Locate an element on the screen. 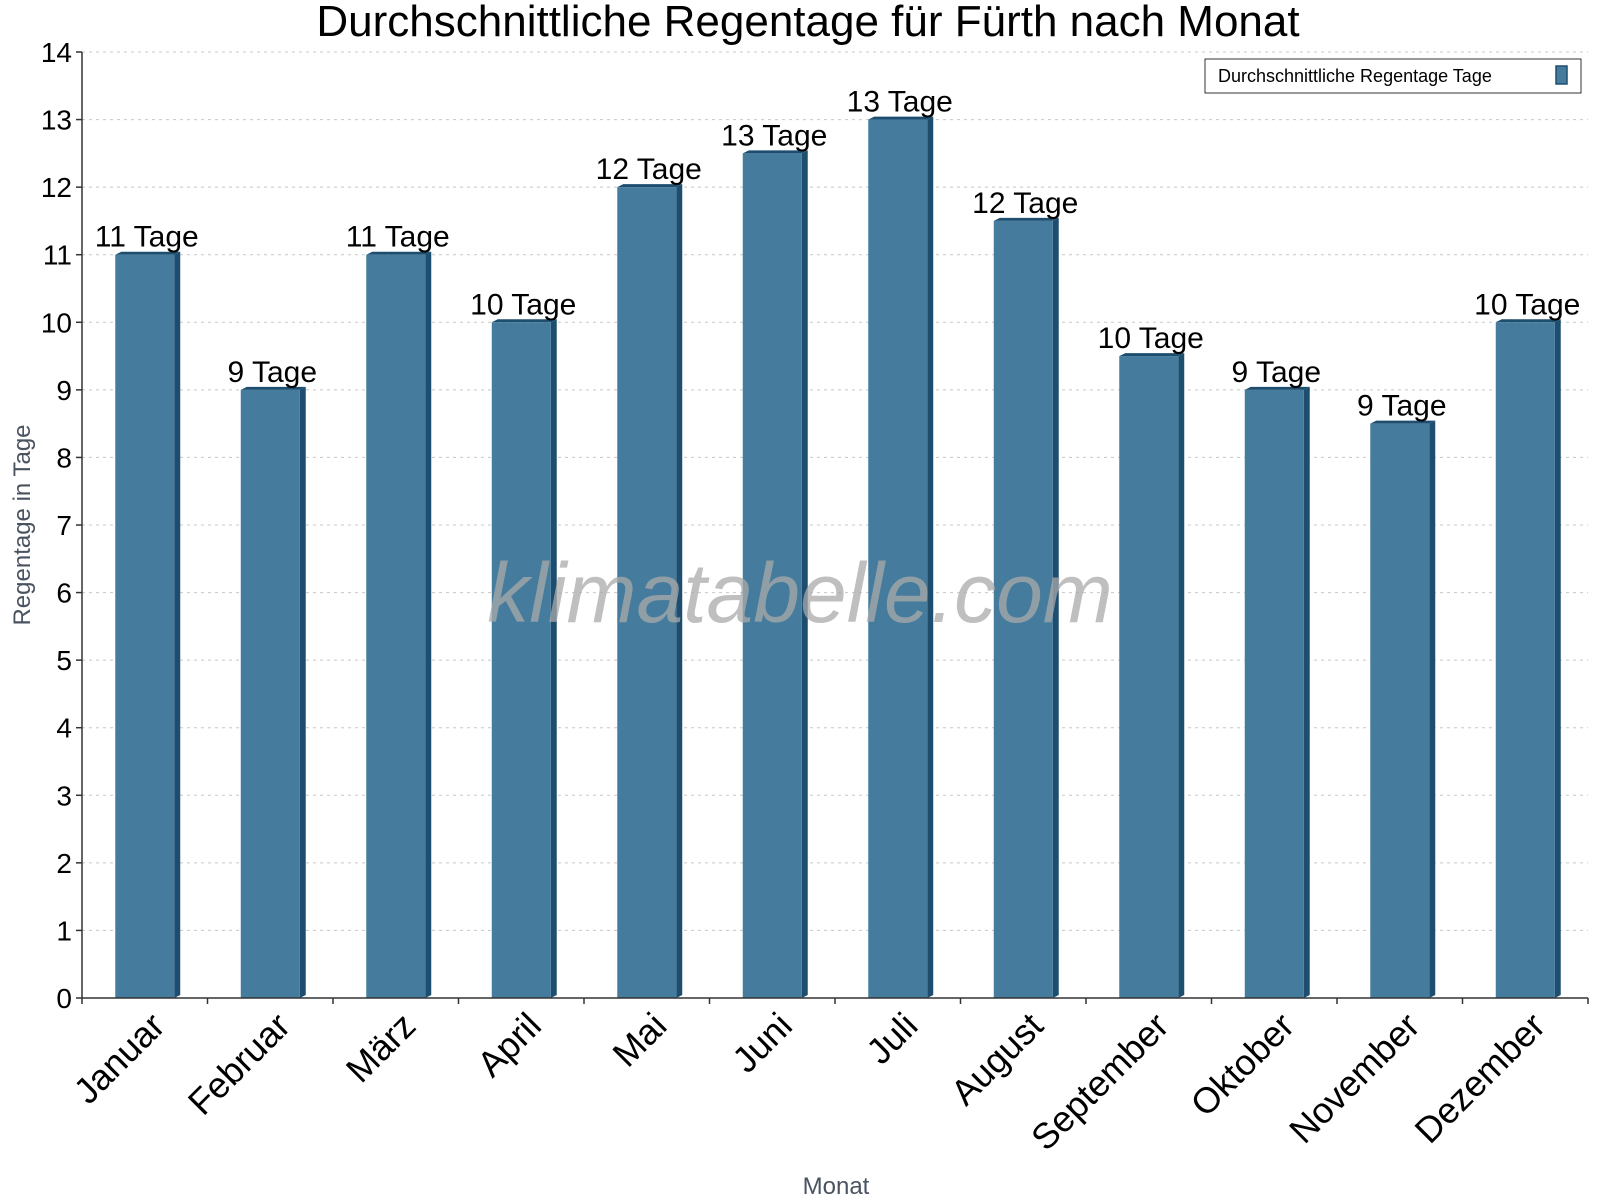  x-tick-label: September is located at coordinates (1100, 1082).